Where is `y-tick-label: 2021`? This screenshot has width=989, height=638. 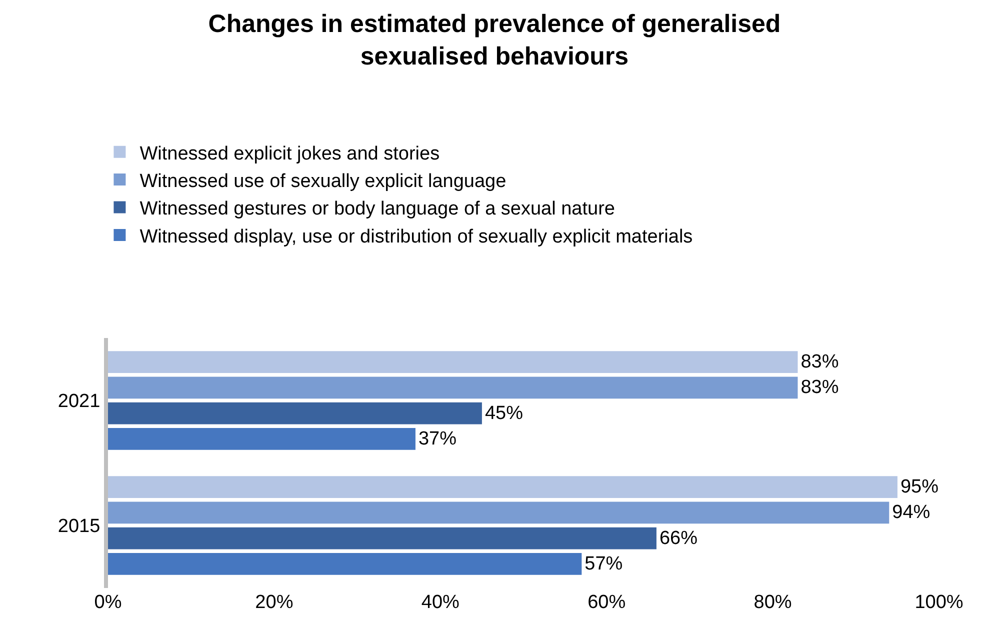
y-tick-label: 2021 is located at coordinates (79, 401).